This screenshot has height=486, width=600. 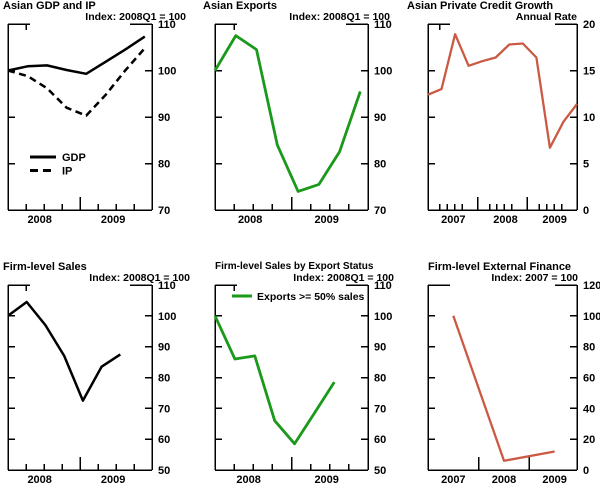 What do you see at coordinates (502, 91) in the screenshot?
I see `series-line-asian-private-credit-growth` at bounding box center [502, 91].